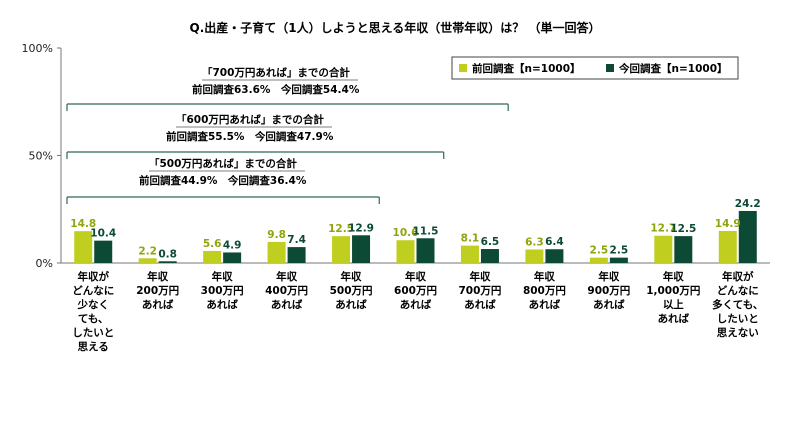  I want to click on value-label: 10.6, so click(406, 233).